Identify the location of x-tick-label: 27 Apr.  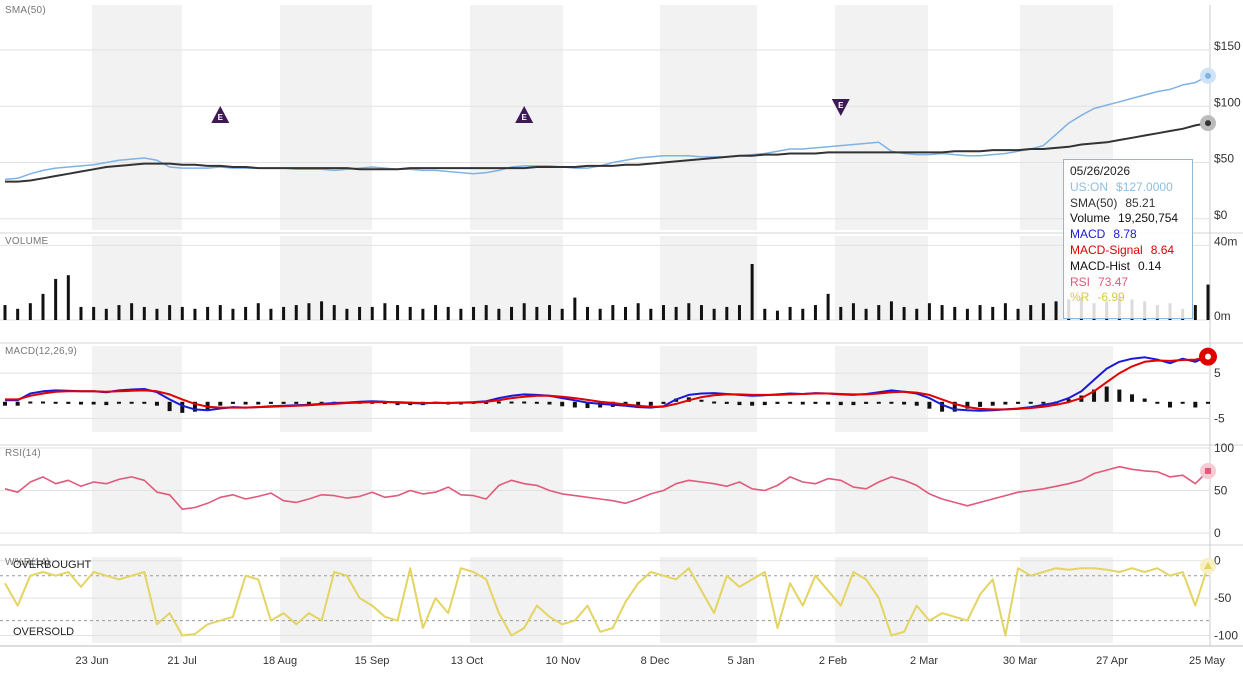
(1112, 661).